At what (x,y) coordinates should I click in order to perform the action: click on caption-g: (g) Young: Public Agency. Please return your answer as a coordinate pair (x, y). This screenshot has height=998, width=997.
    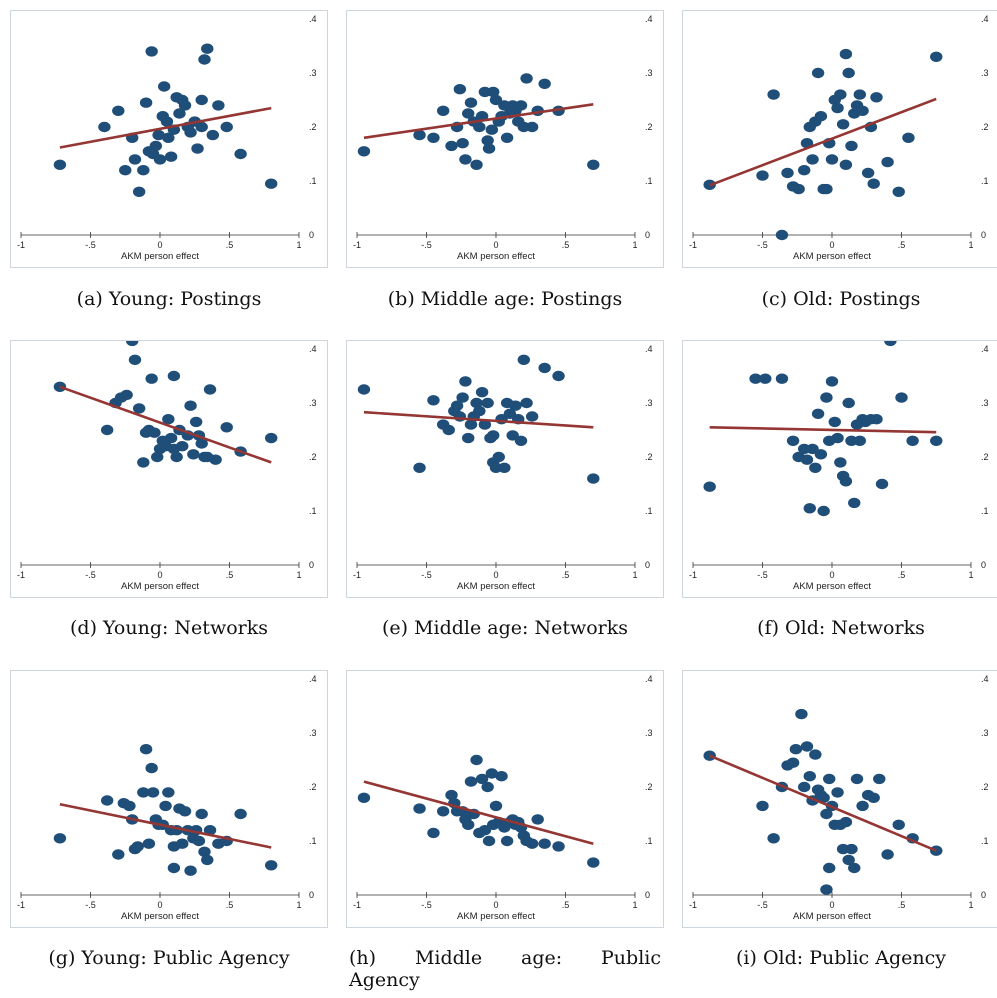
    Looking at the image, I should click on (169, 958).